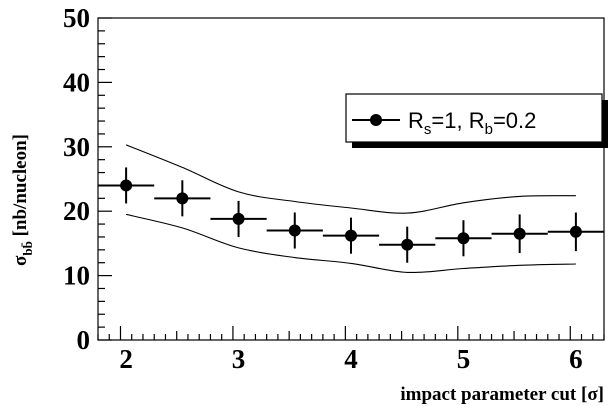 This screenshot has height=406, width=616. Describe the element at coordinates (76, 82) in the screenshot. I see `y-tick-label: 40` at that location.